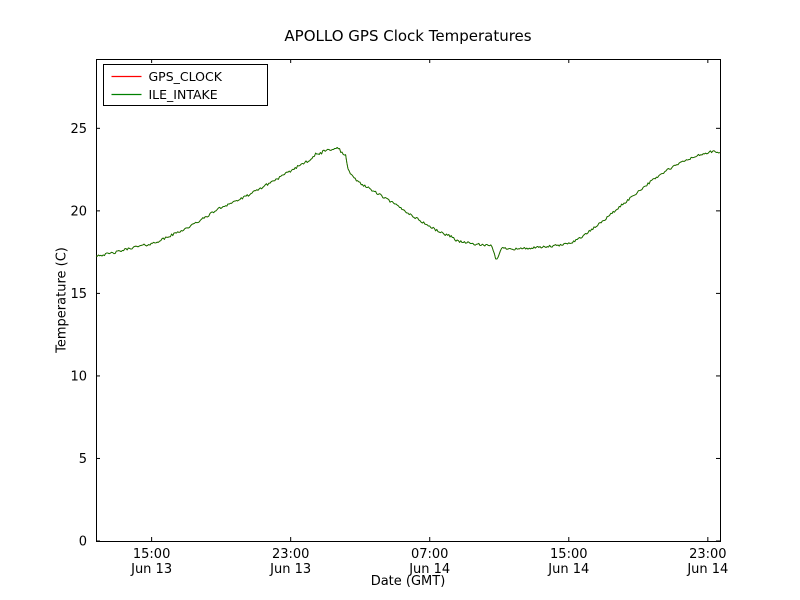  Describe the element at coordinates (408, 36) in the screenshot. I see `chart-title: APOLLO GPS Clock Temperatures` at that location.